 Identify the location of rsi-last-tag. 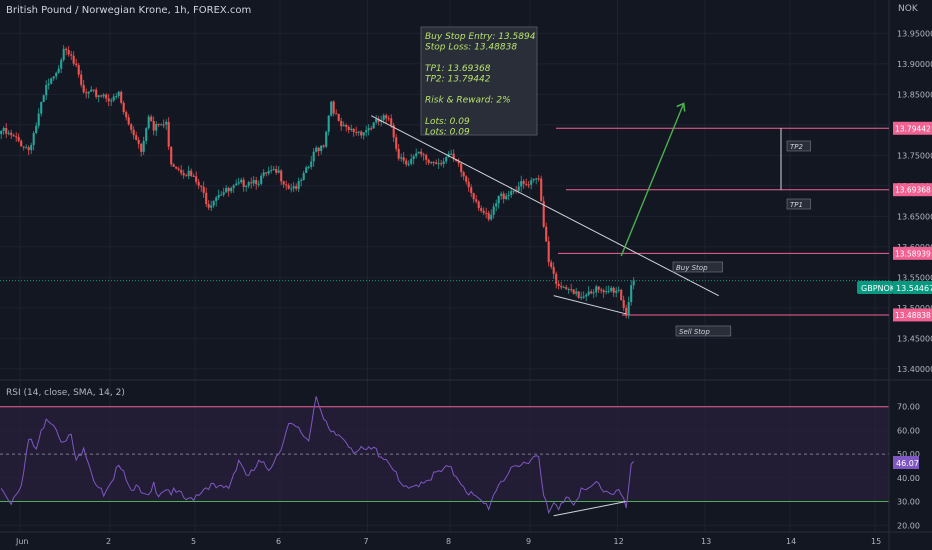
(906, 462).